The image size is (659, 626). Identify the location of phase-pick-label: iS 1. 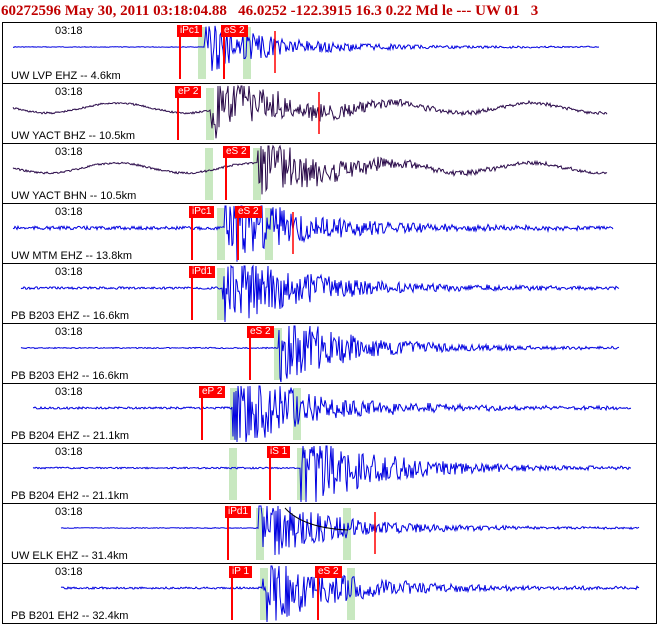
(279, 452).